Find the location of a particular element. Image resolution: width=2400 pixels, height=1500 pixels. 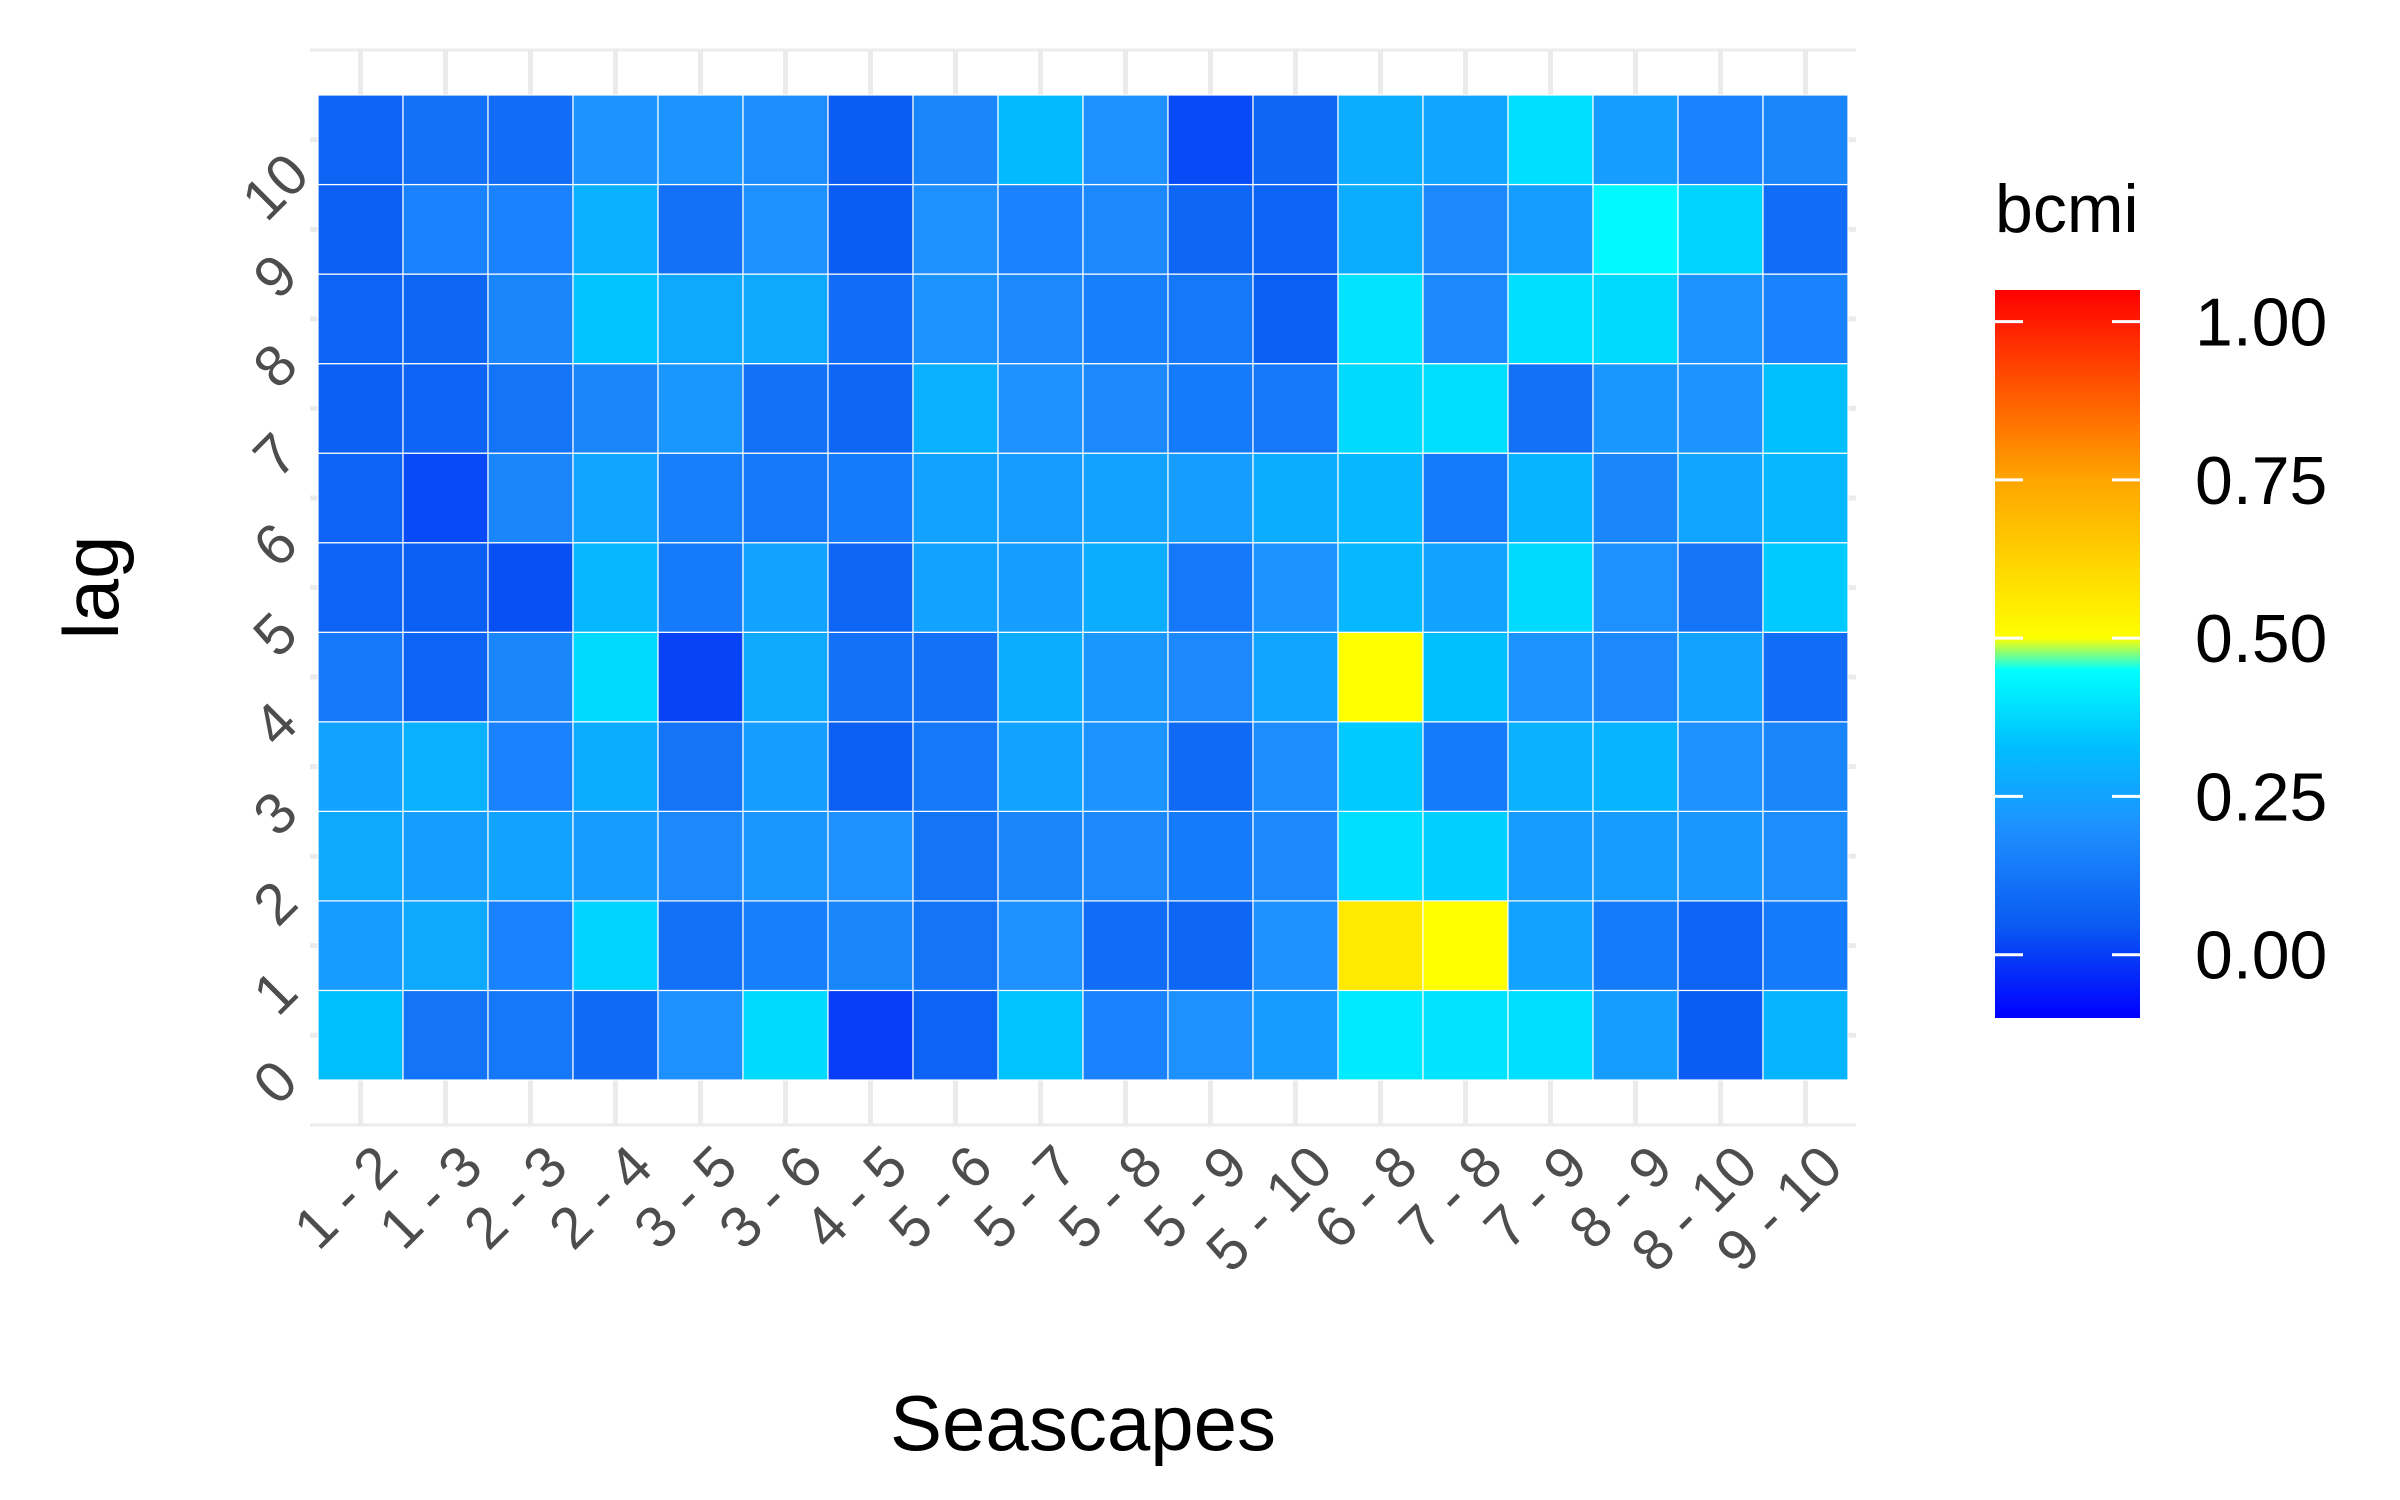

y-tick-label: 8 is located at coordinates (275, 366).